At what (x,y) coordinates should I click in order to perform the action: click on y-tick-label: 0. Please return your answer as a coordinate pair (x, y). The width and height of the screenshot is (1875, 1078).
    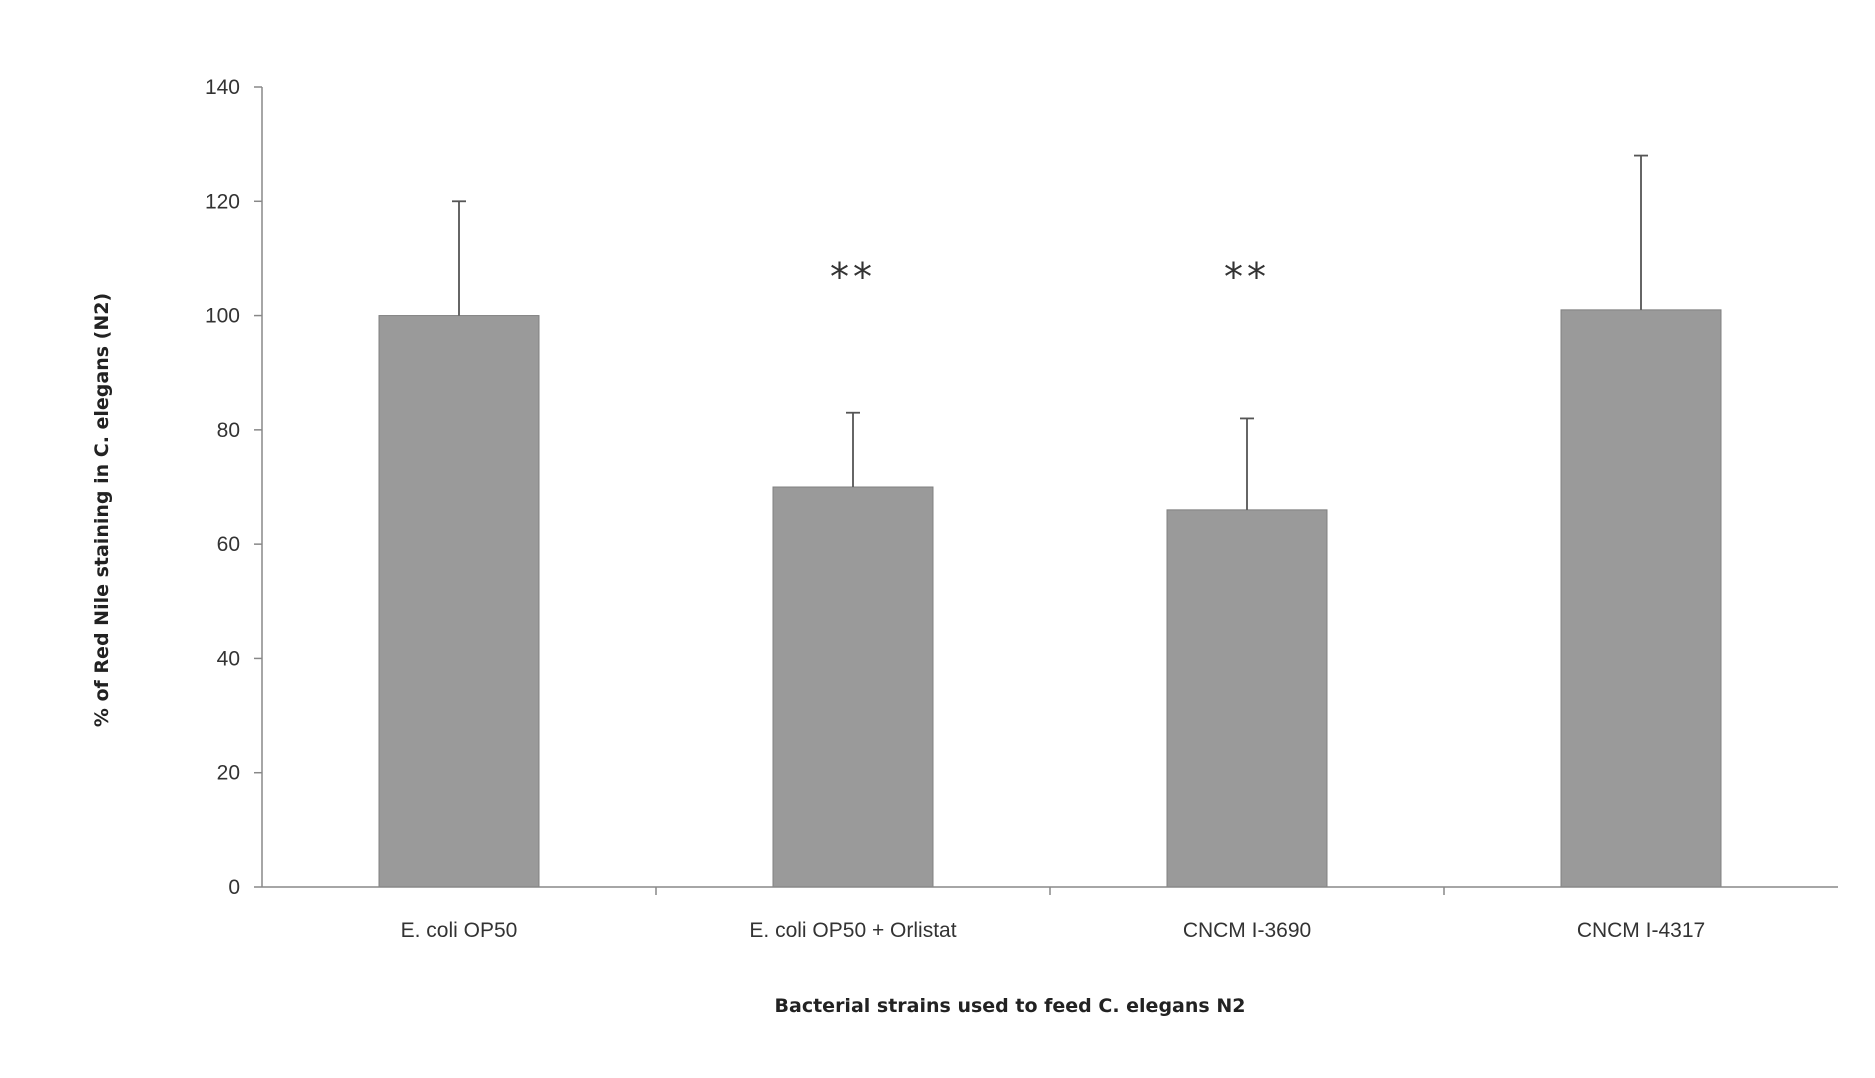
    Looking at the image, I should click on (234, 887).